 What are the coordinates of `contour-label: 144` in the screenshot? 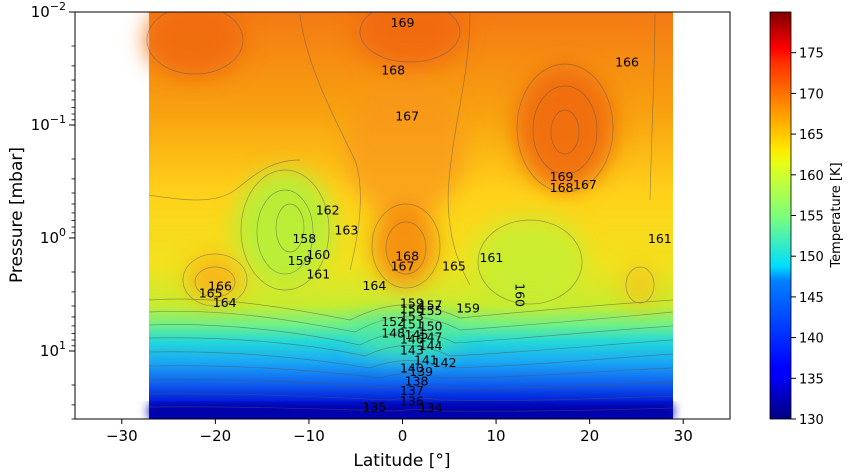 It's located at (431, 345).